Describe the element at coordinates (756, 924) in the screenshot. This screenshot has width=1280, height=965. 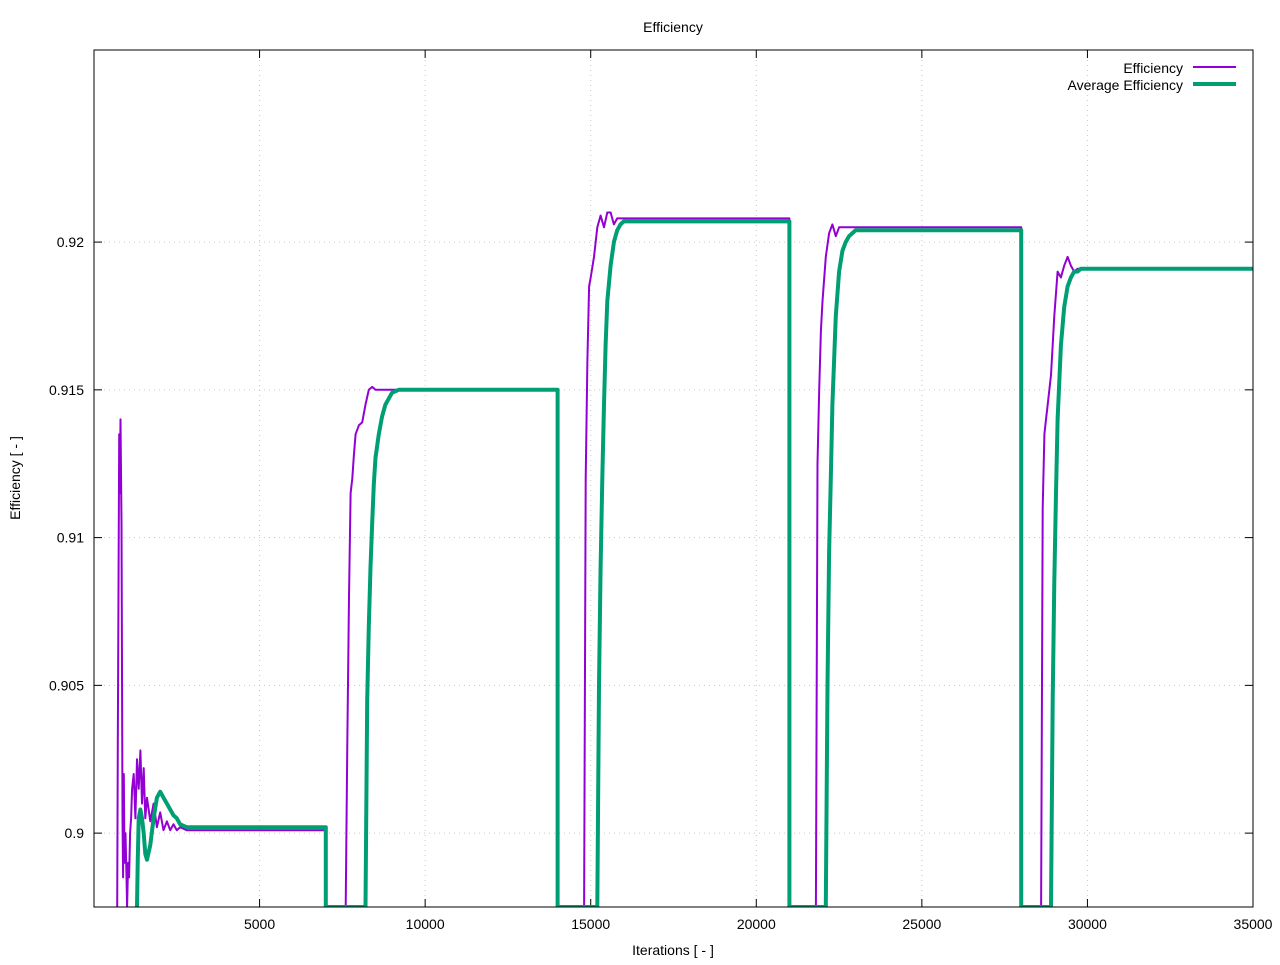
I see `x-tick-label: 20000` at that location.